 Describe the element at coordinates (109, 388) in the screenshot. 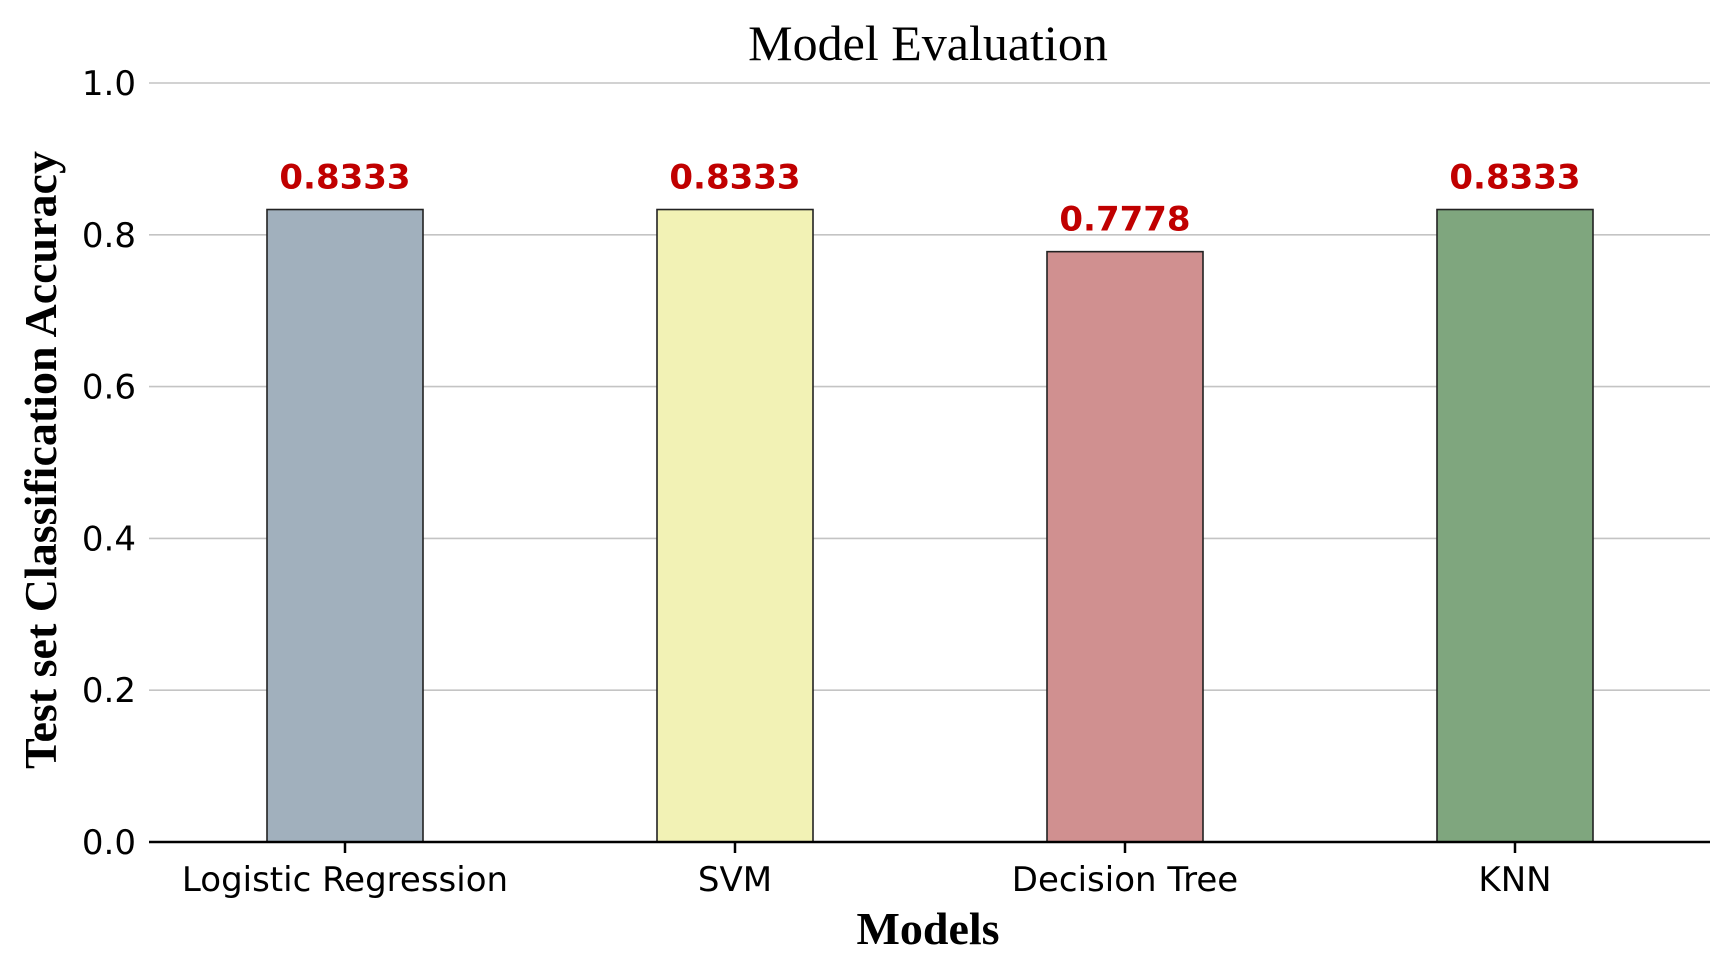

I see `y-tick-label: 0.6` at that location.